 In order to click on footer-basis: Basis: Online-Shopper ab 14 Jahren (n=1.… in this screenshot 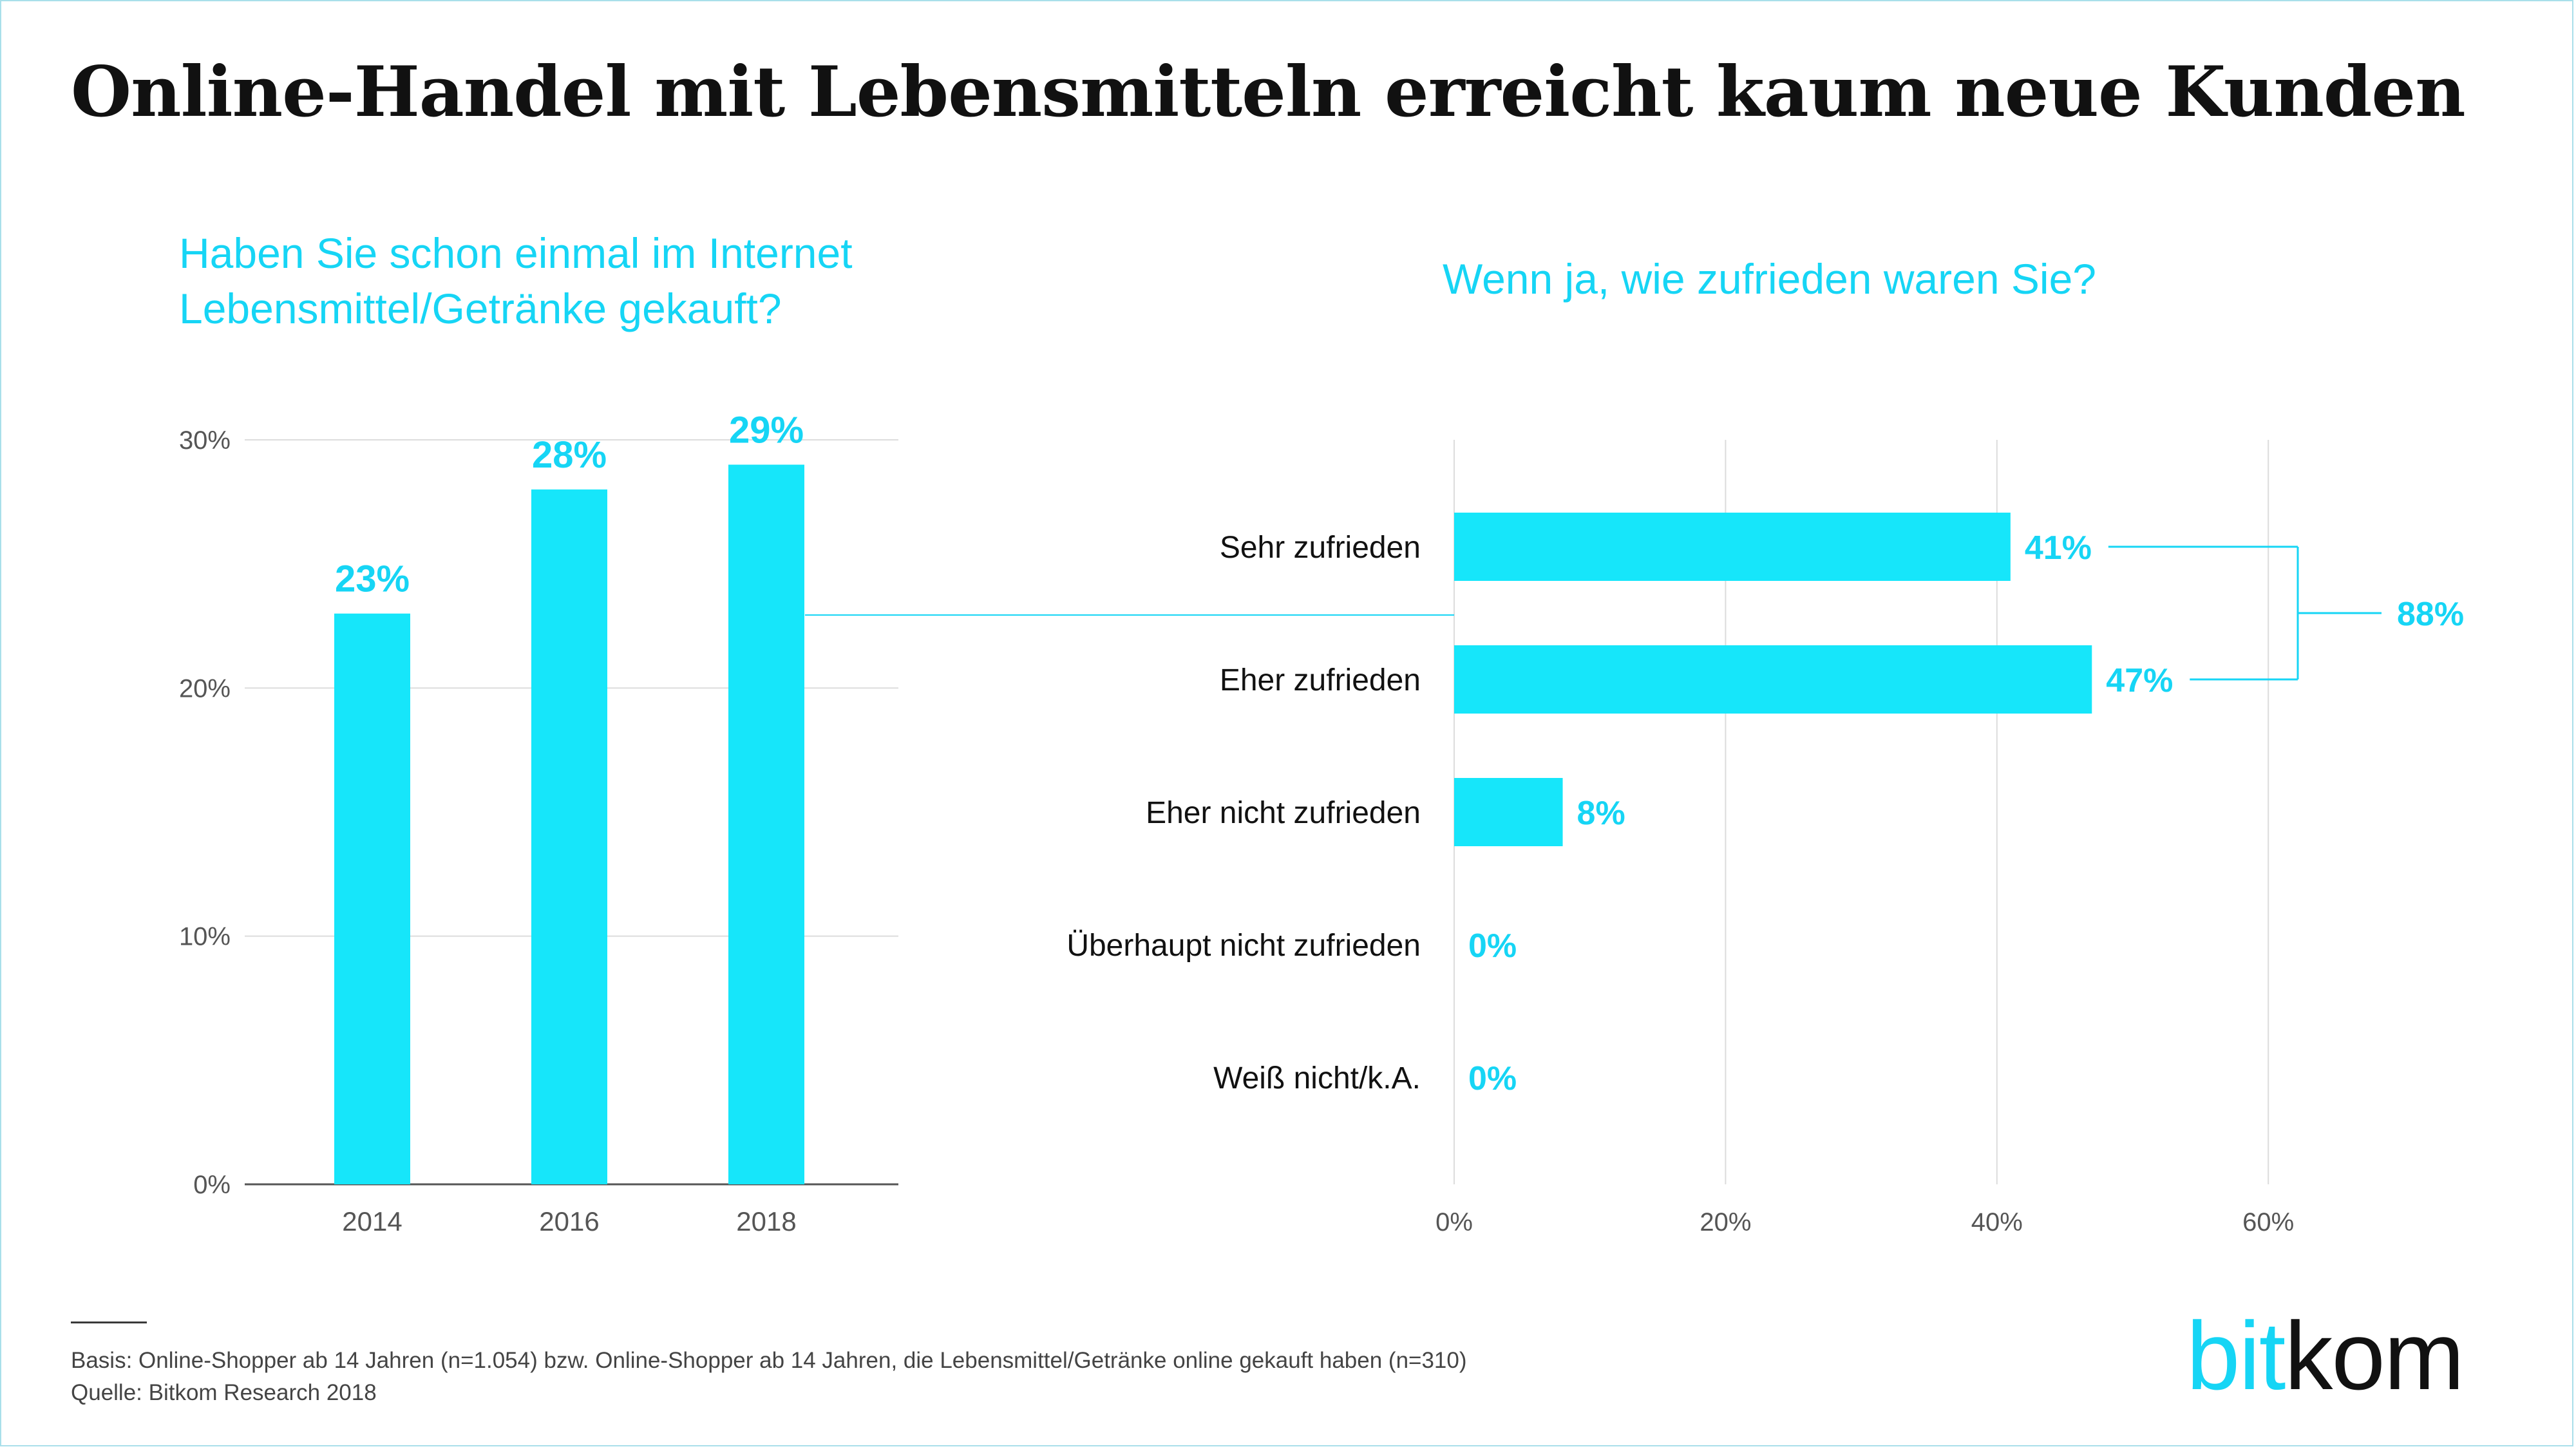, I will do `click(769, 1360)`.